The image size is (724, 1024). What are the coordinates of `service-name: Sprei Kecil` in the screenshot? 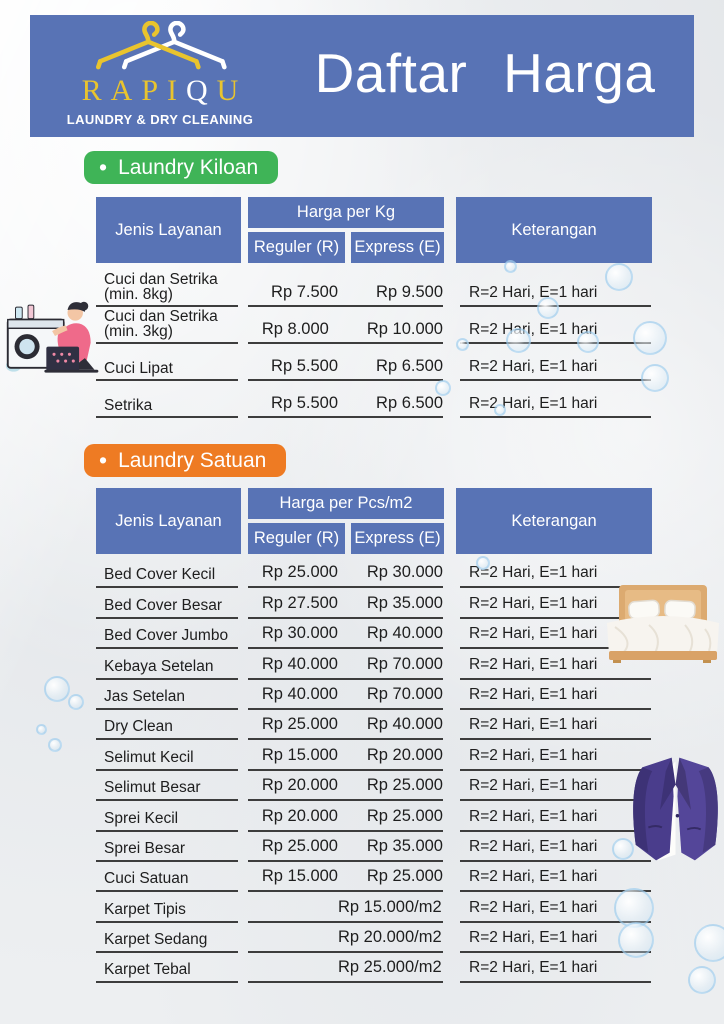 It's located at (141, 818).